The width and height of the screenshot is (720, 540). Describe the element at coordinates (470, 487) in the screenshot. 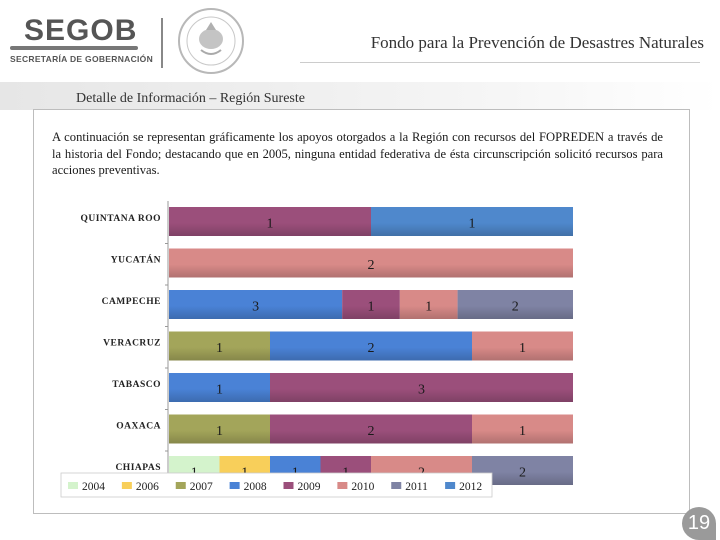

I see `legend-label: 2012` at that location.